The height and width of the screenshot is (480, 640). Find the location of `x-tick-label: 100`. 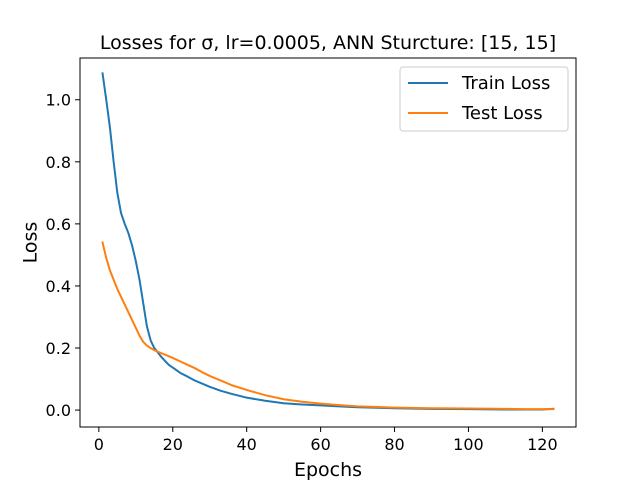

x-tick-label: 100 is located at coordinates (468, 444).